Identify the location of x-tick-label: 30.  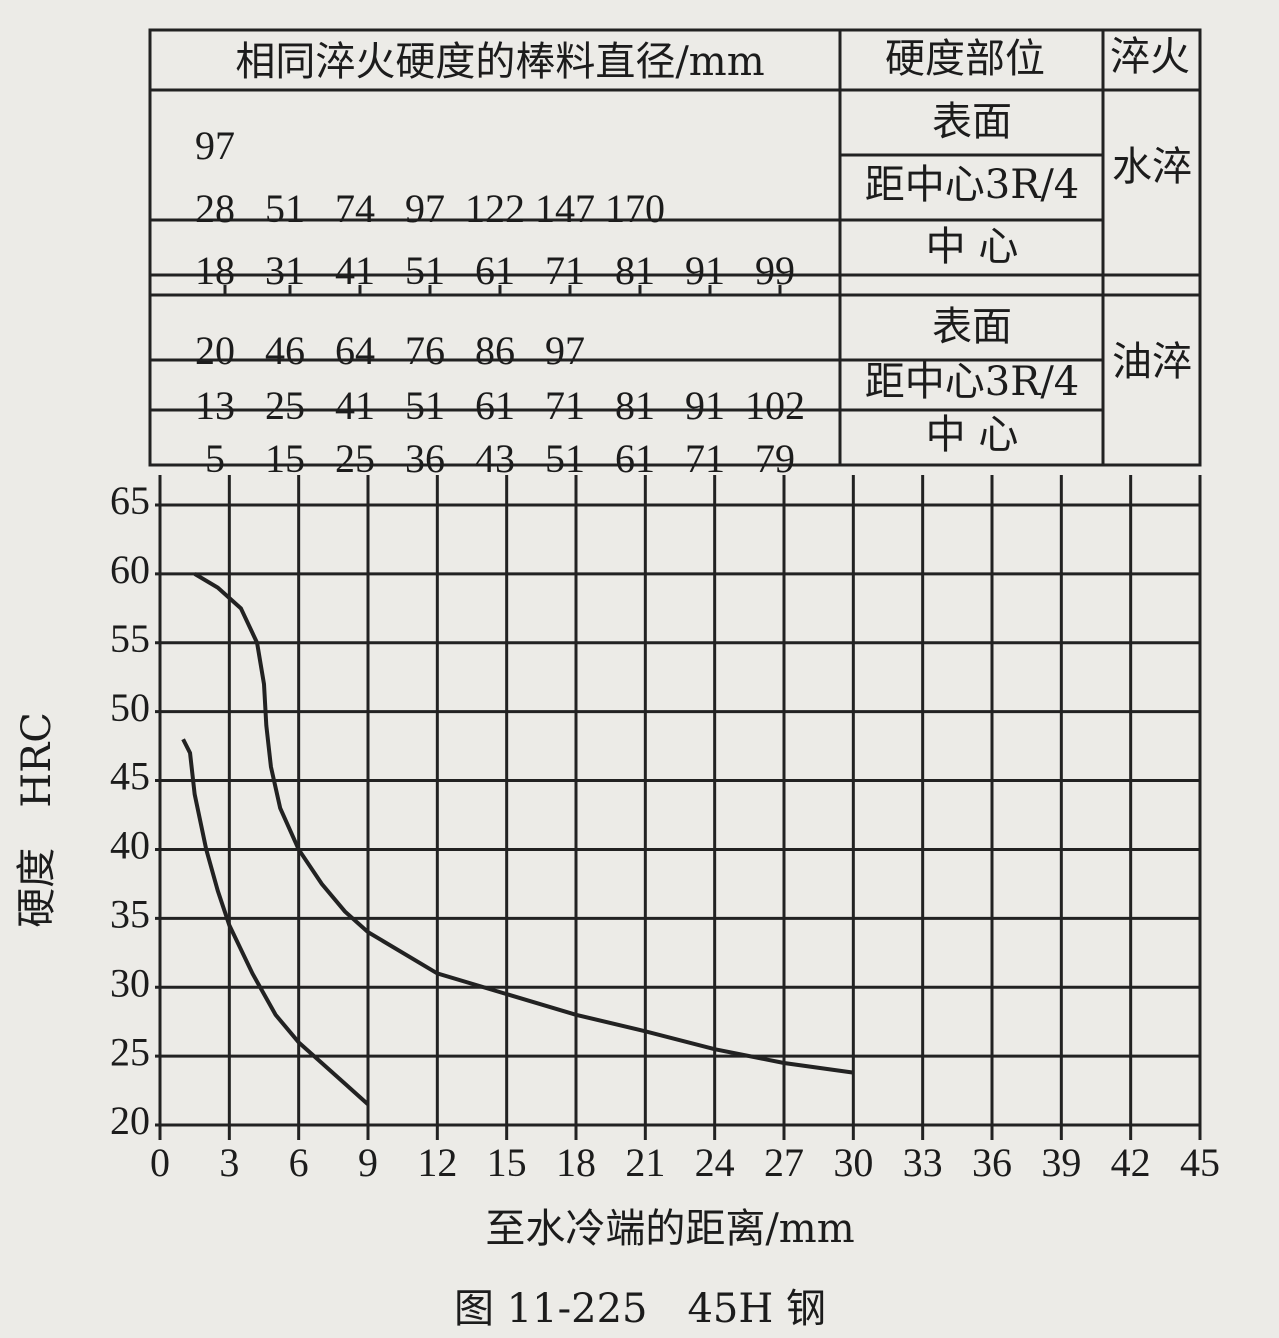
(853, 1162).